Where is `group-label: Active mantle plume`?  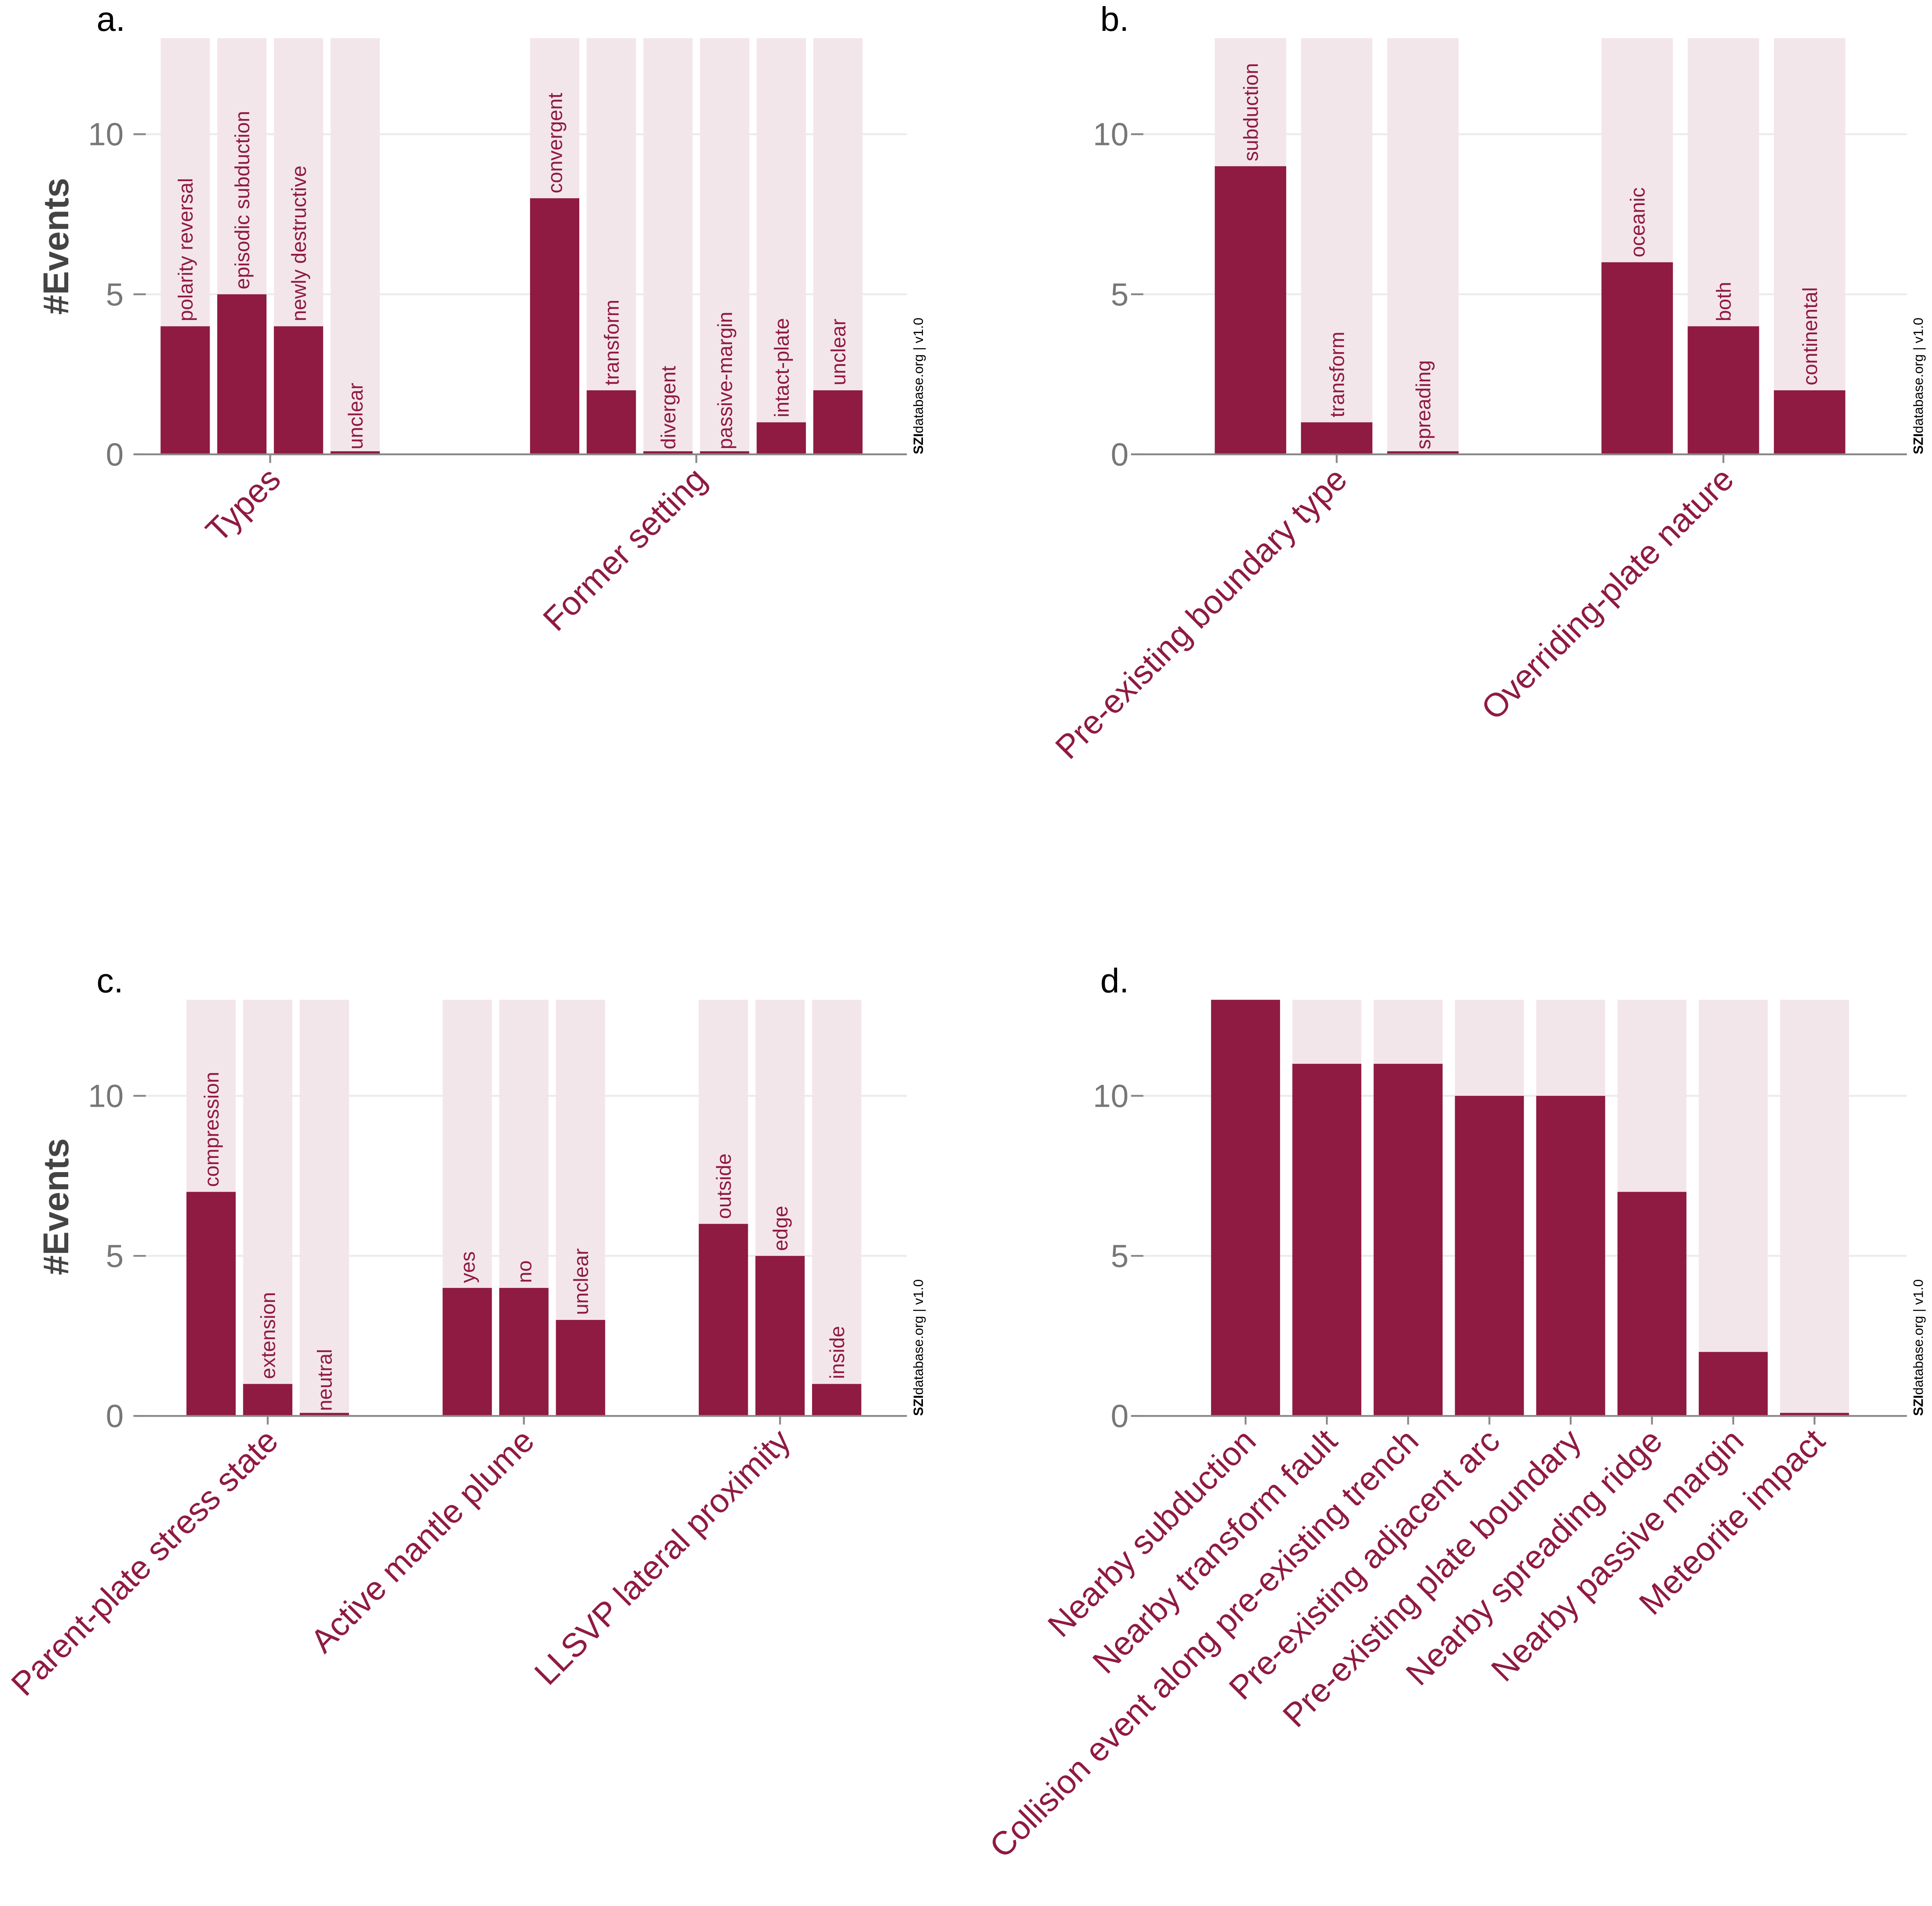
group-label: Active mantle plume is located at coordinates (422, 1540).